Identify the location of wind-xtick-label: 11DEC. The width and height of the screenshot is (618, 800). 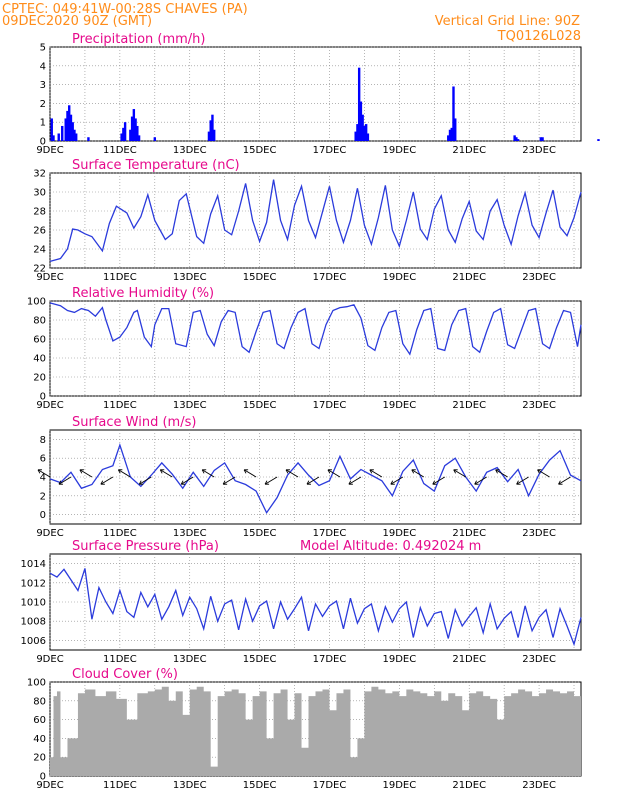
(120, 533).